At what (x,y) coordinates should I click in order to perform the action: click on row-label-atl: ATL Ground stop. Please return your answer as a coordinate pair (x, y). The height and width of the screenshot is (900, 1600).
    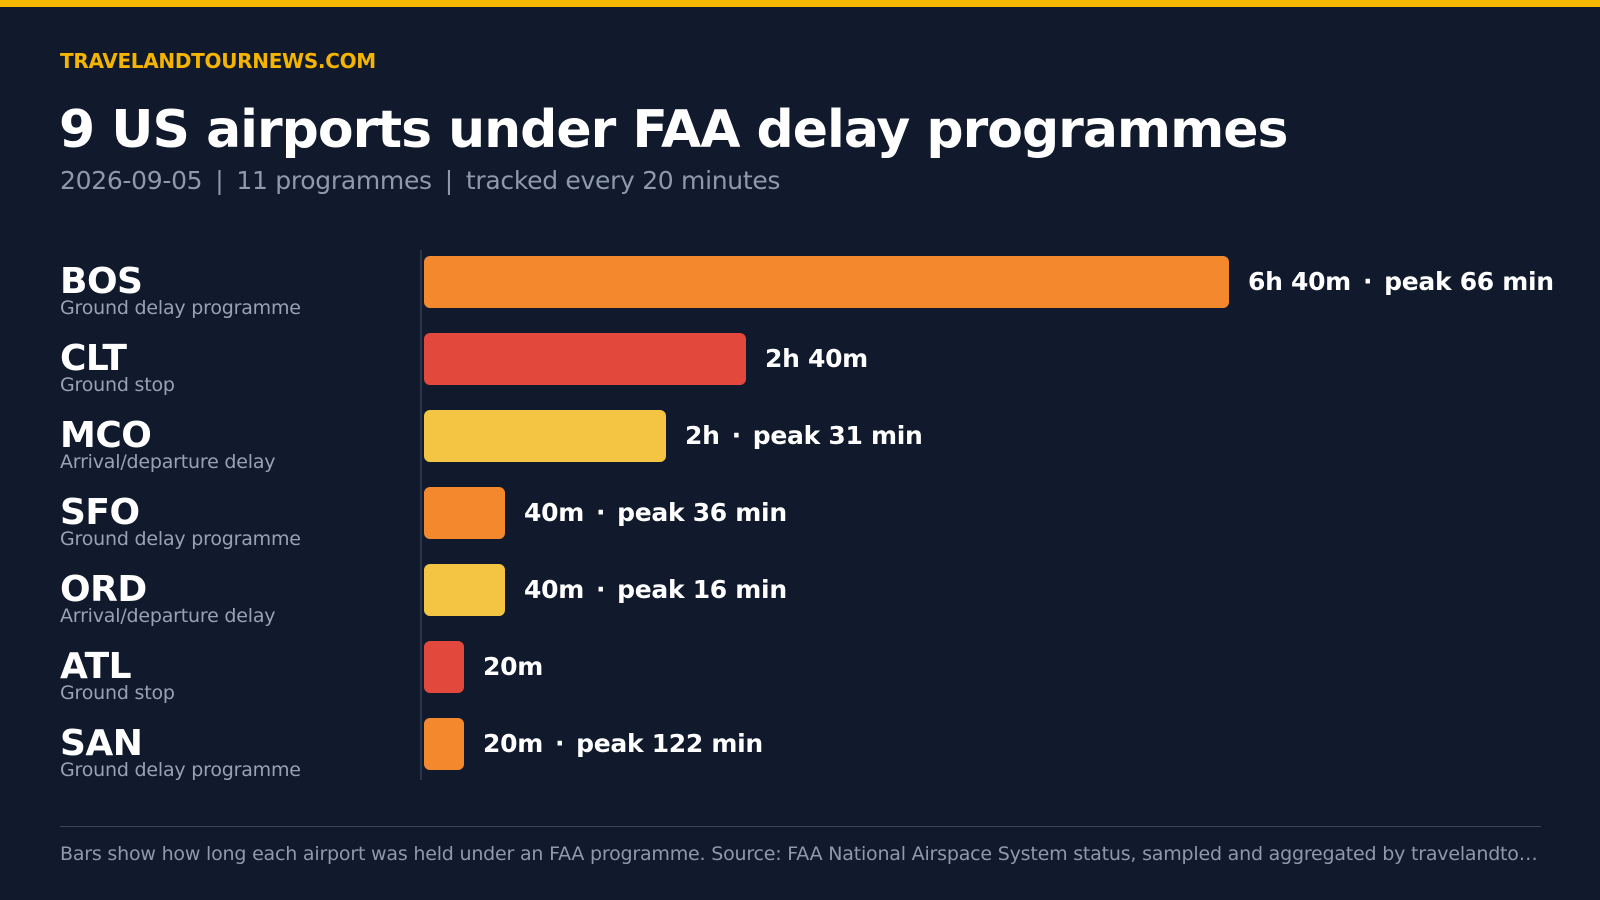
    Looking at the image, I should click on (117, 675).